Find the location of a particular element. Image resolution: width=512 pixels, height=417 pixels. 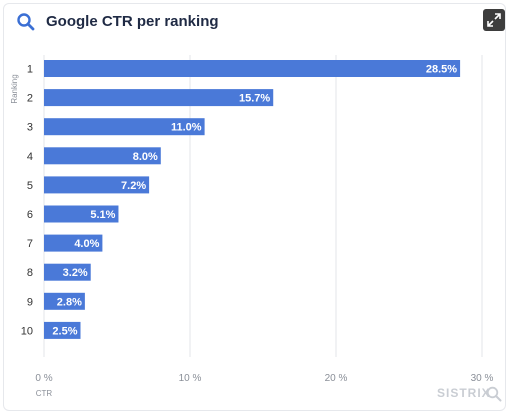

x-axis-label: CTR is located at coordinates (44, 393).